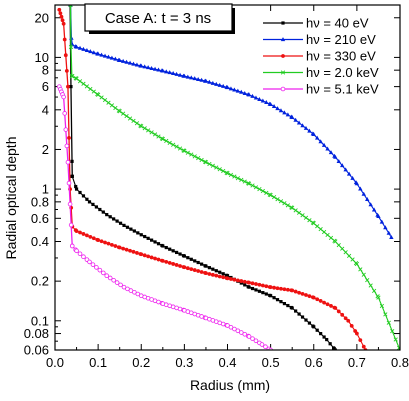 The width and height of the screenshot is (409, 401). What do you see at coordinates (45, 189) in the screenshot?
I see `y-tick-label: 1` at bounding box center [45, 189].